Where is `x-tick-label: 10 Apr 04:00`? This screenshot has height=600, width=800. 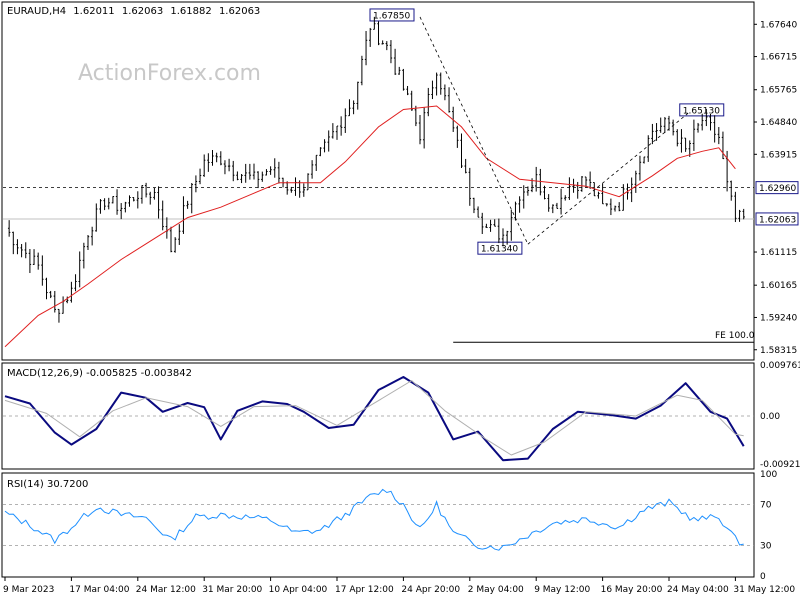
x-tick-label: 10 Apr 04:00 is located at coordinates (298, 590).